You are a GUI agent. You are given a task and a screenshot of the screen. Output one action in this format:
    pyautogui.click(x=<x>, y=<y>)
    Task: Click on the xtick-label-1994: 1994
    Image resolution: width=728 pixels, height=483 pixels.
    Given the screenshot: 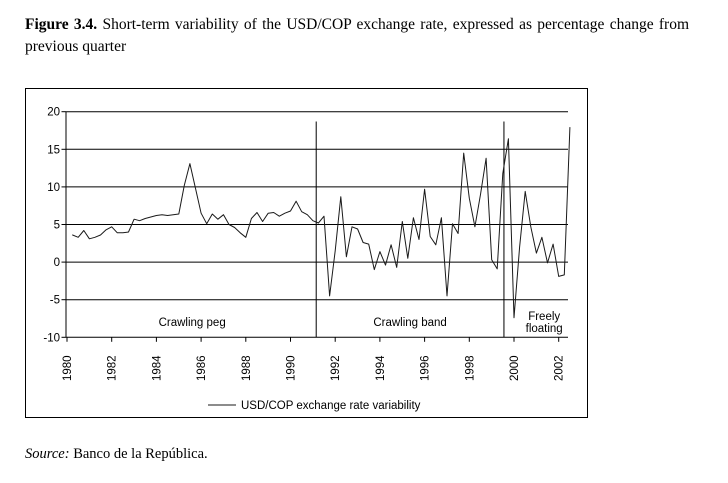 What is the action you would take?
    pyautogui.click(x=381, y=368)
    